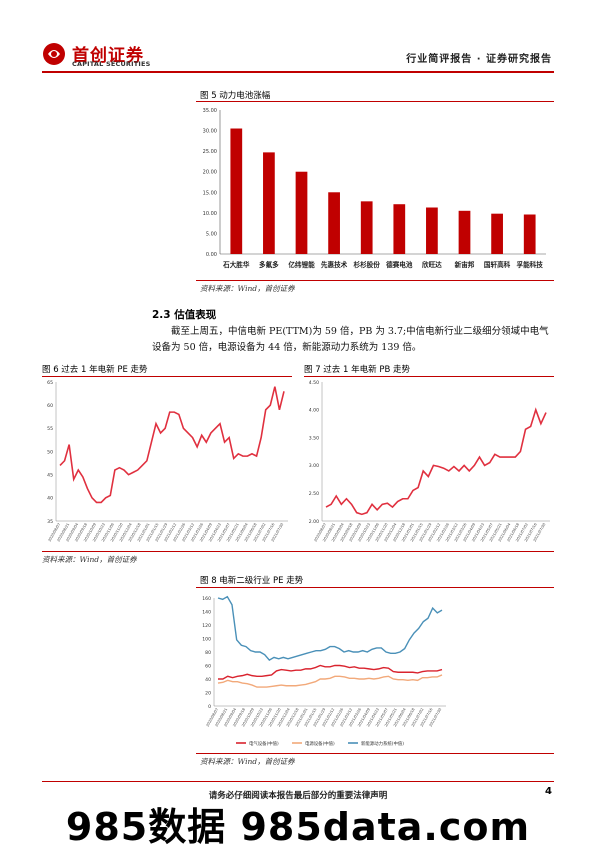 This screenshot has width=596, height=851. Describe the element at coordinates (375, 753) in the screenshot. I see `figure8-bottom-rule` at that location.